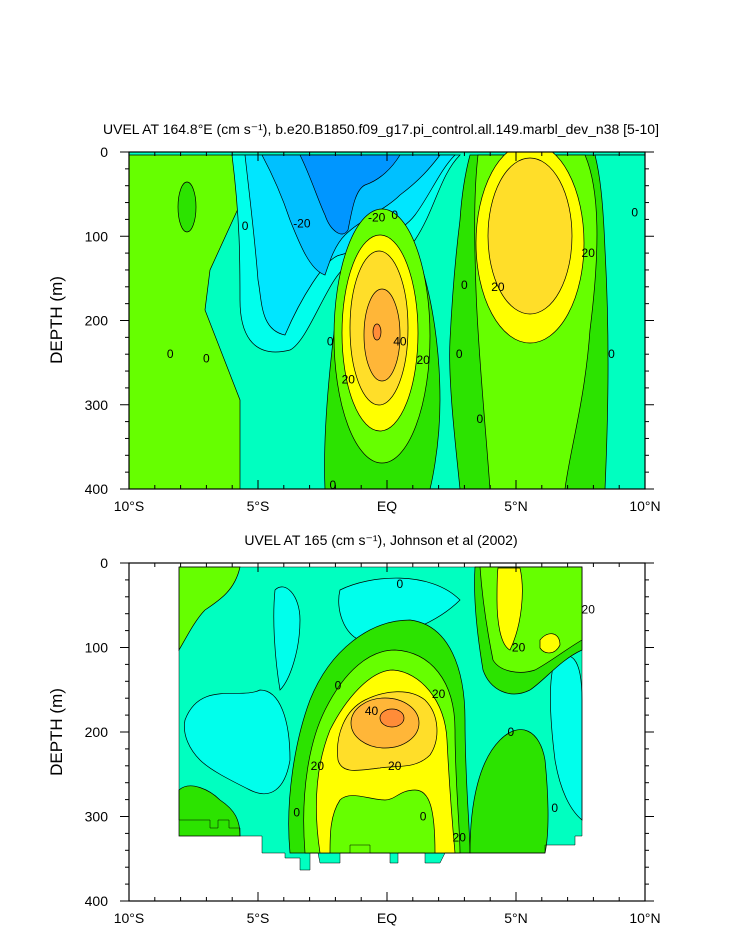 This screenshot has width=733, height=945. Describe the element at coordinates (399, 609) in the screenshot. I see `contour-fill-north-neg` at that location.